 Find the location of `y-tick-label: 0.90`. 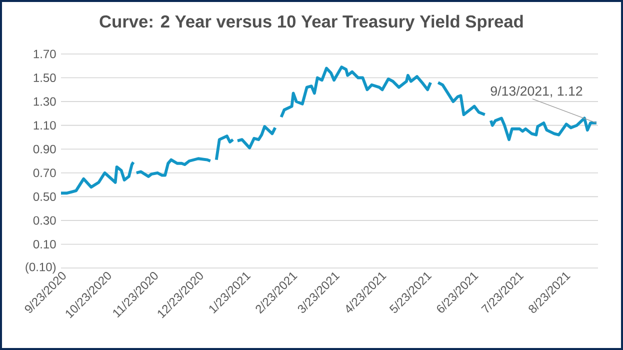

y-tick-label: 0.90 is located at coordinates (44, 149).